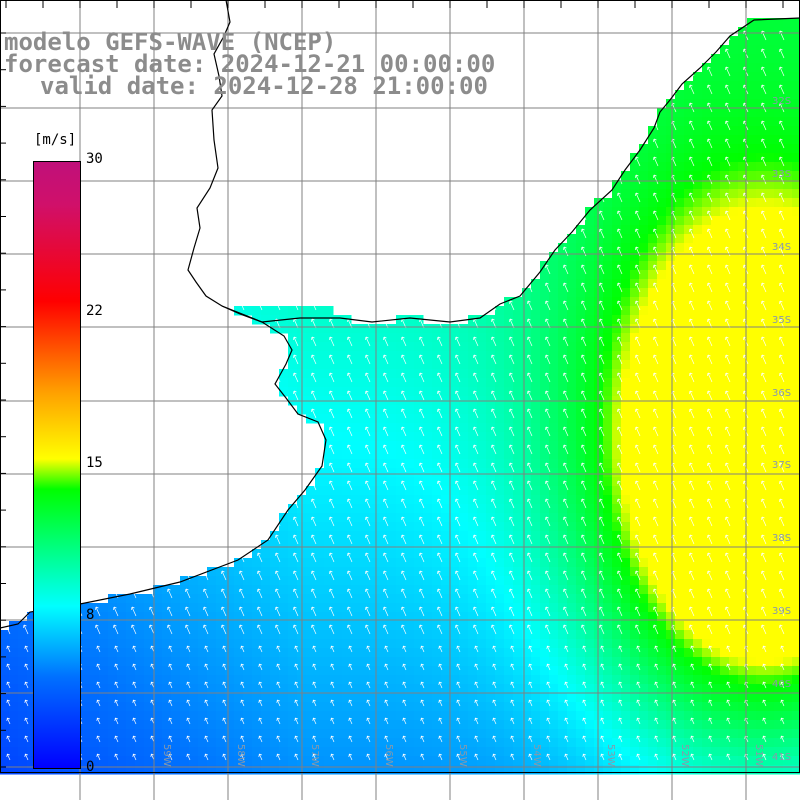 The height and width of the screenshot is (800, 800). Describe the element at coordinates (781, 538) in the screenshot. I see `lat-label: 38S` at that location.